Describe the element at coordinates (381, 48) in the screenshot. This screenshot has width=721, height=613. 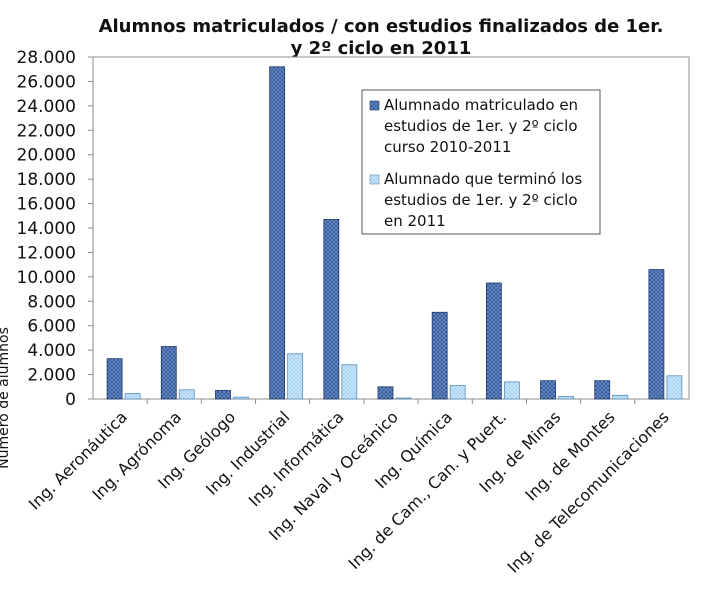
I see `chart-title-line-2: y 2º ciclo en 2011` at that location.